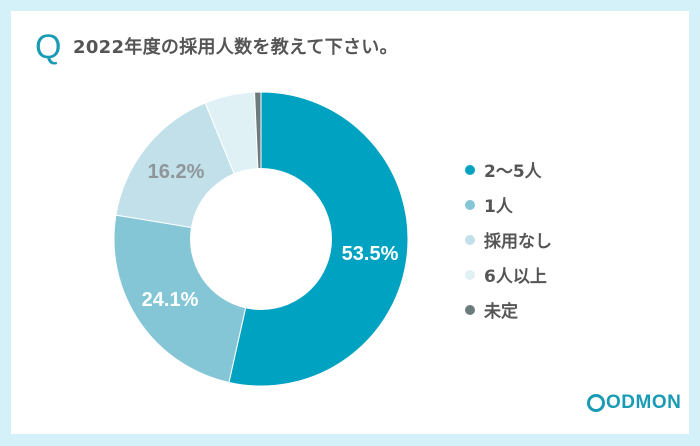  I want to click on logo-face-icon, so click(596, 403).